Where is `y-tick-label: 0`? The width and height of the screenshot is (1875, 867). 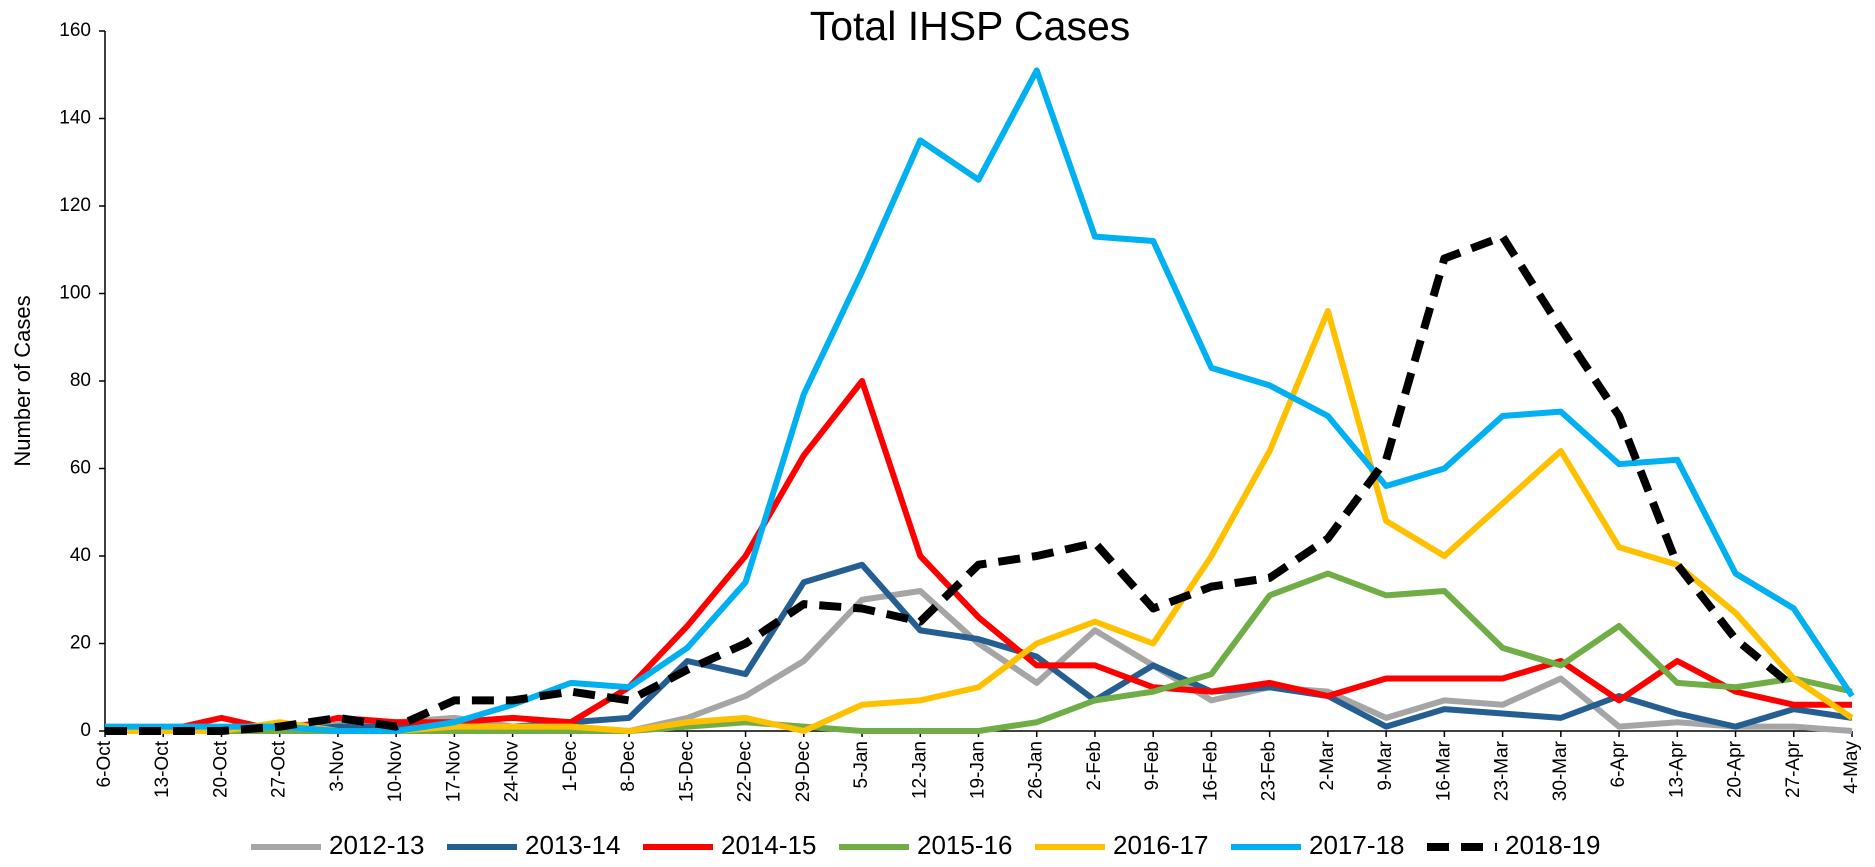
y-tick-label: 0 is located at coordinates (85, 730).